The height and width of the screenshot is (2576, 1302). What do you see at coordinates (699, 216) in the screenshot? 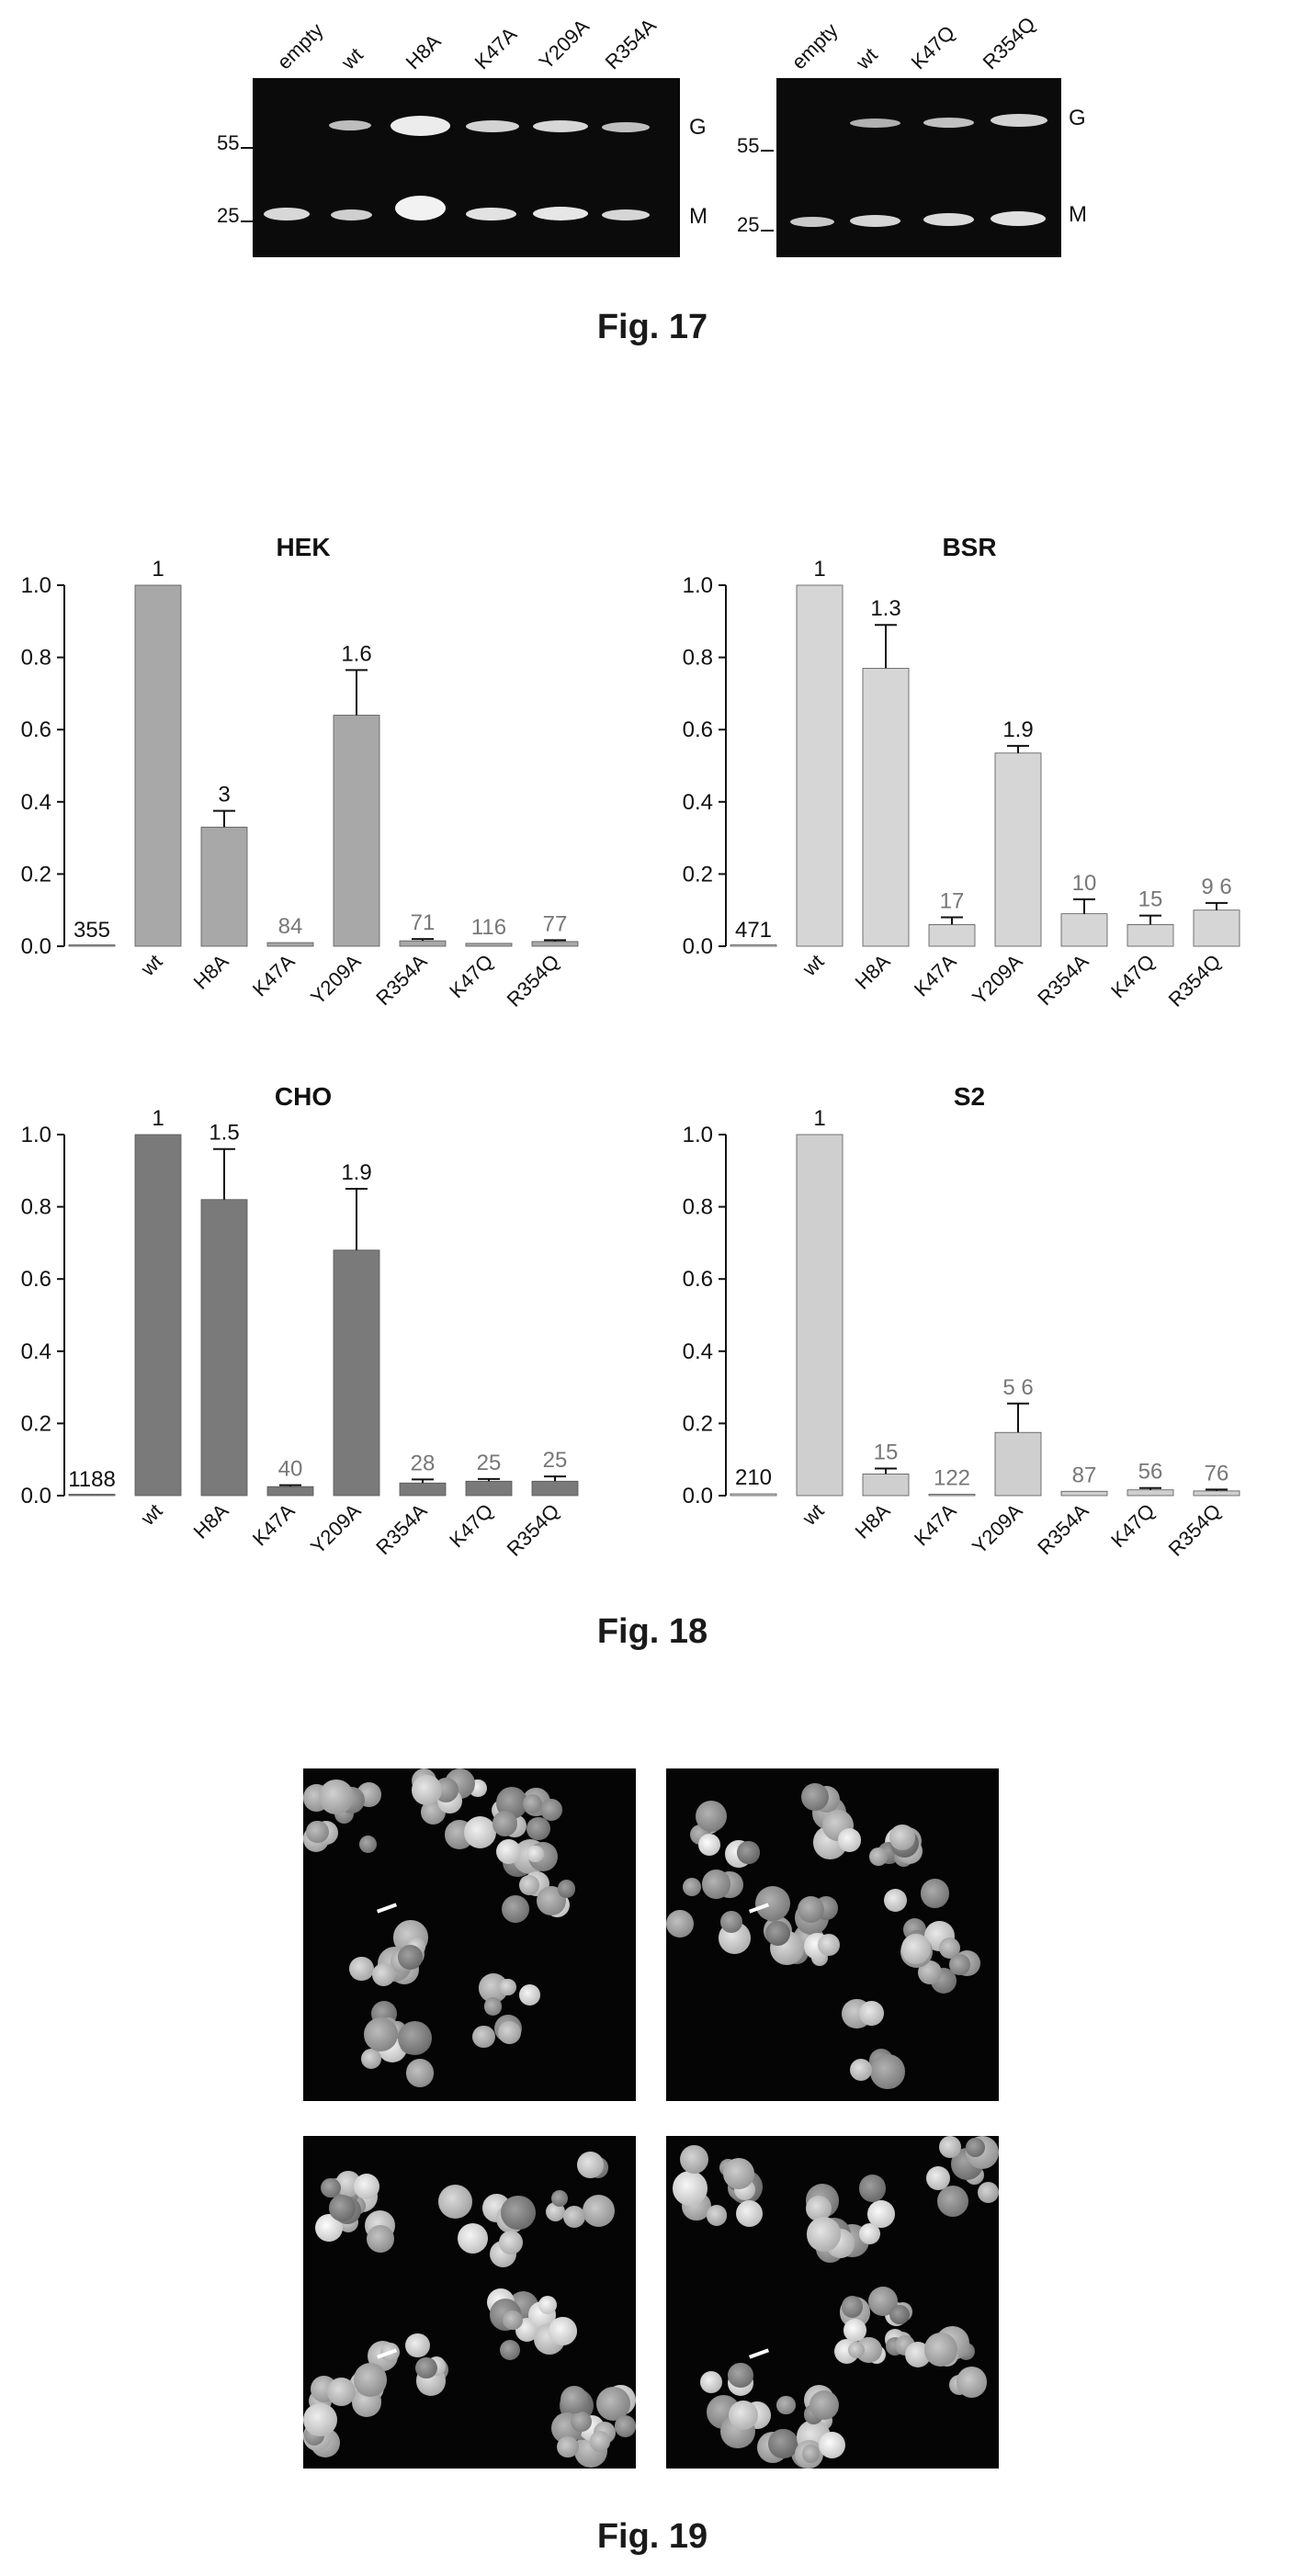
I see `gel-left-band-label: M` at bounding box center [699, 216].